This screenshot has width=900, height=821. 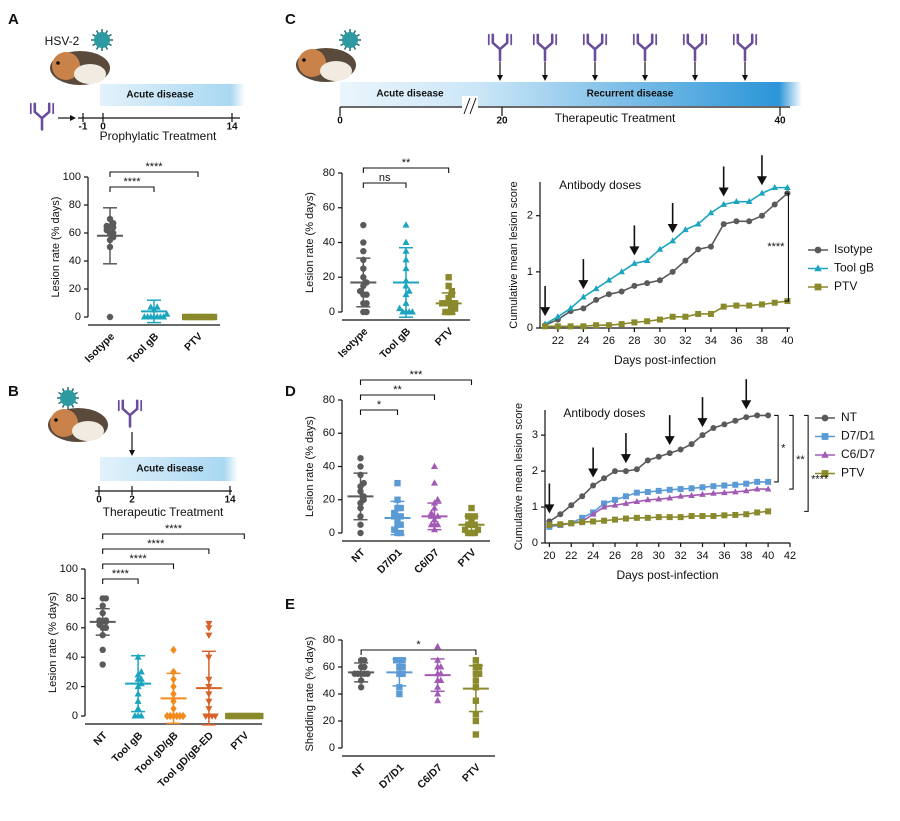 I want to click on x-tick-label: 24, so click(x=583, y=341).